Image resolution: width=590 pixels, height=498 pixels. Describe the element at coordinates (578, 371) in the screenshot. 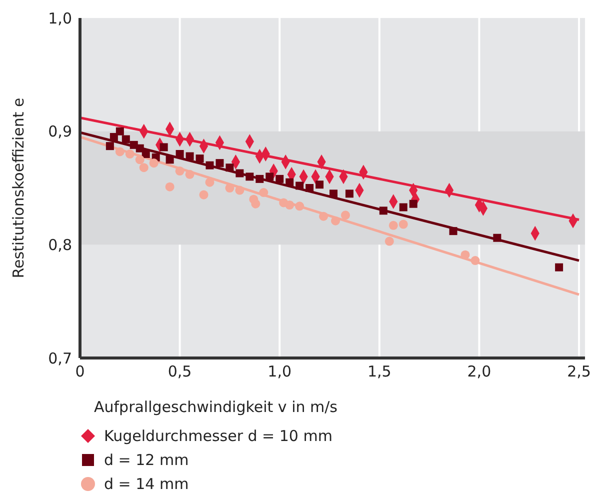

I see `x-tick-label: 2,5` at that location.